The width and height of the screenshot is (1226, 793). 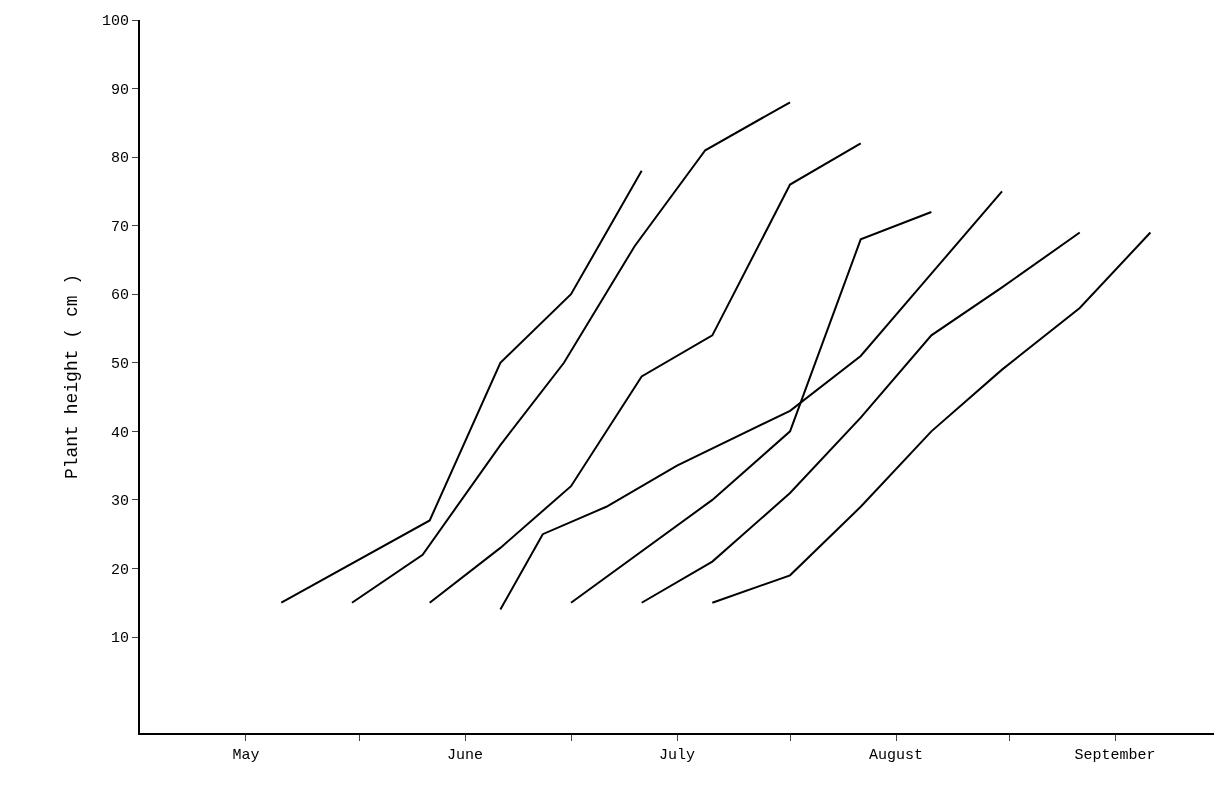 What do you see at coordinates (119, 296) in the screenshot?
I see `y-tick-label: 60` at bounding box center [119, 296].